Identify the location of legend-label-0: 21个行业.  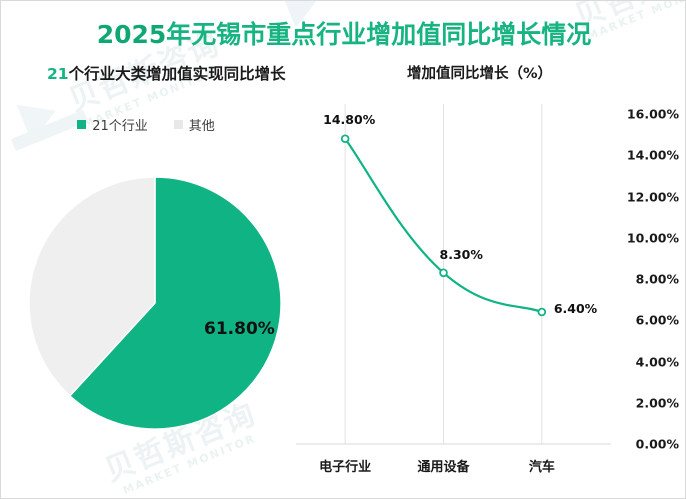
(120, 126).